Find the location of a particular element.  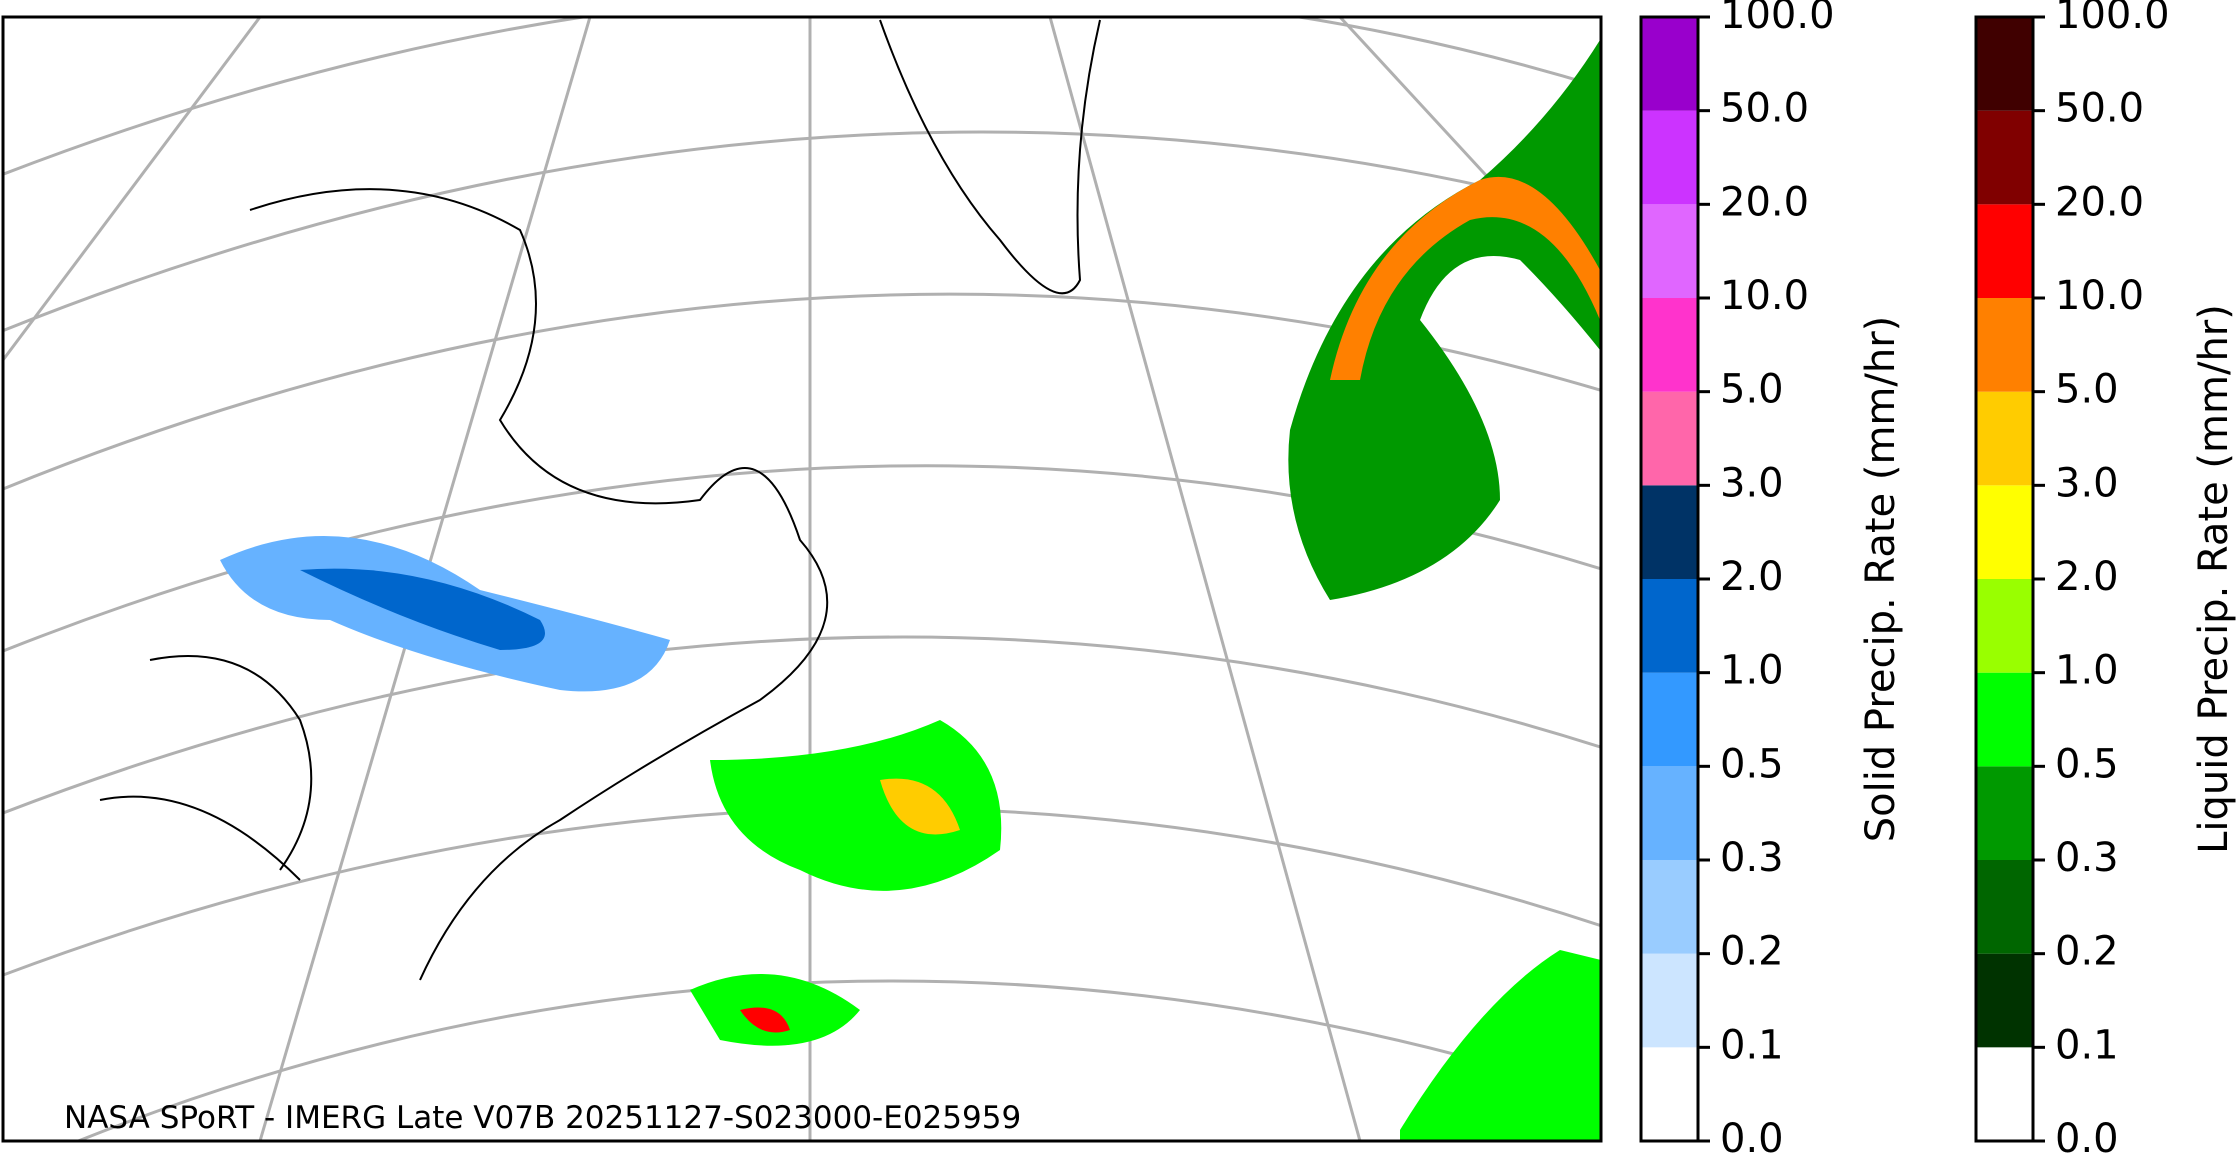

precip-solid is located at coordinates (422, 609).